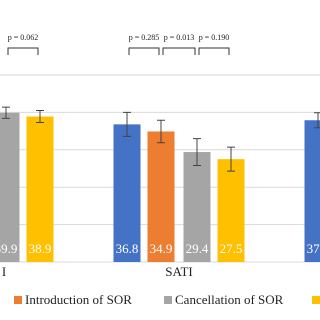  Describe the element at coordinates (40, 248) in the screenshot. I see `value-label: 38.9` at that location.